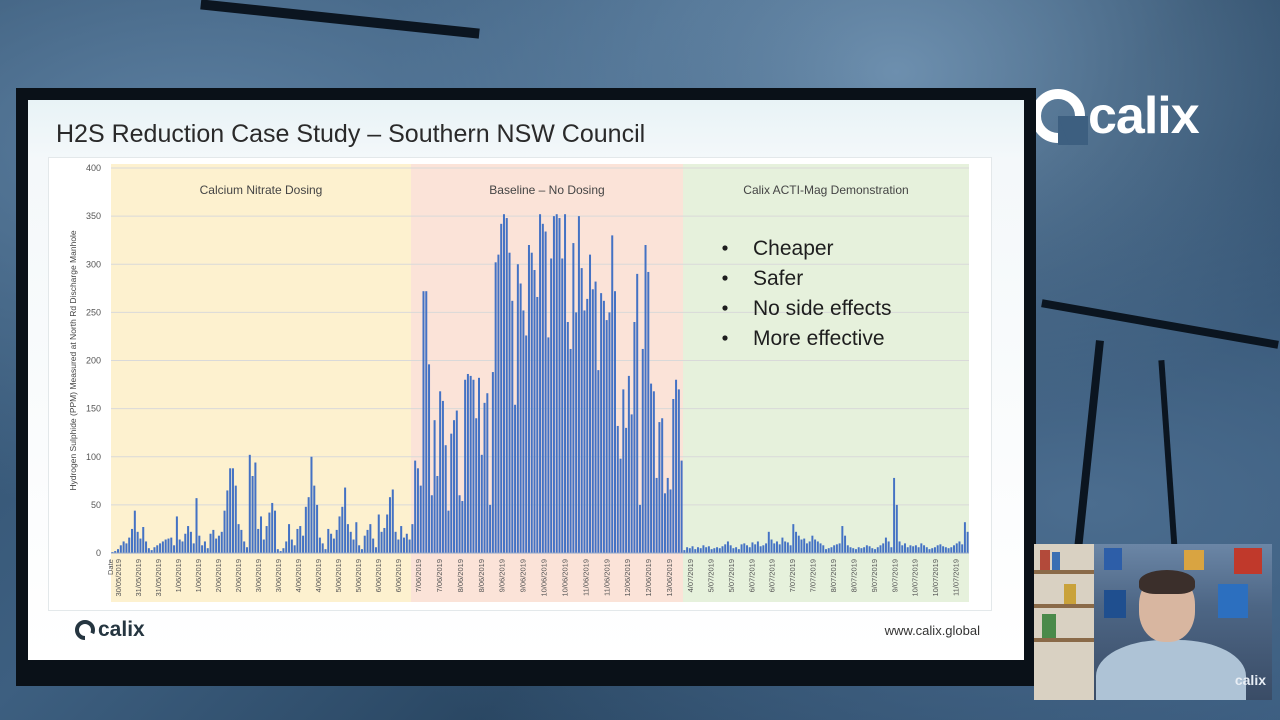  What do you see at coordinates (935, 578) in the screenshot?
I see `chart-x-tick-label: 10/07/2019` at bounding box center [935, 578].